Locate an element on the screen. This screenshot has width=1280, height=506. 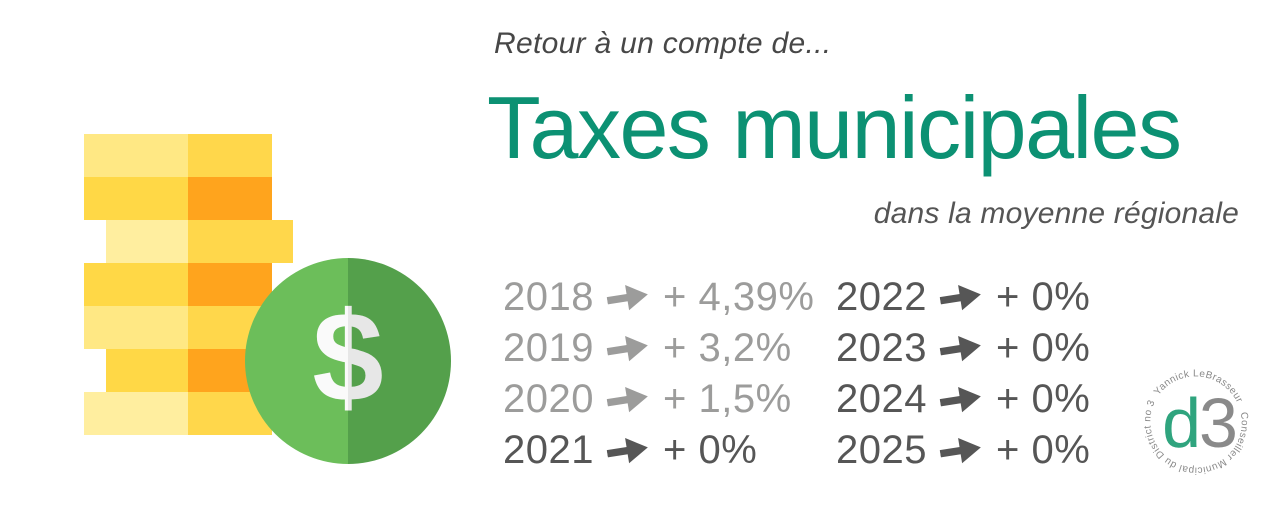
tax-rate-row-2021: 2021 + 0% is located at coordinates (658, 450).